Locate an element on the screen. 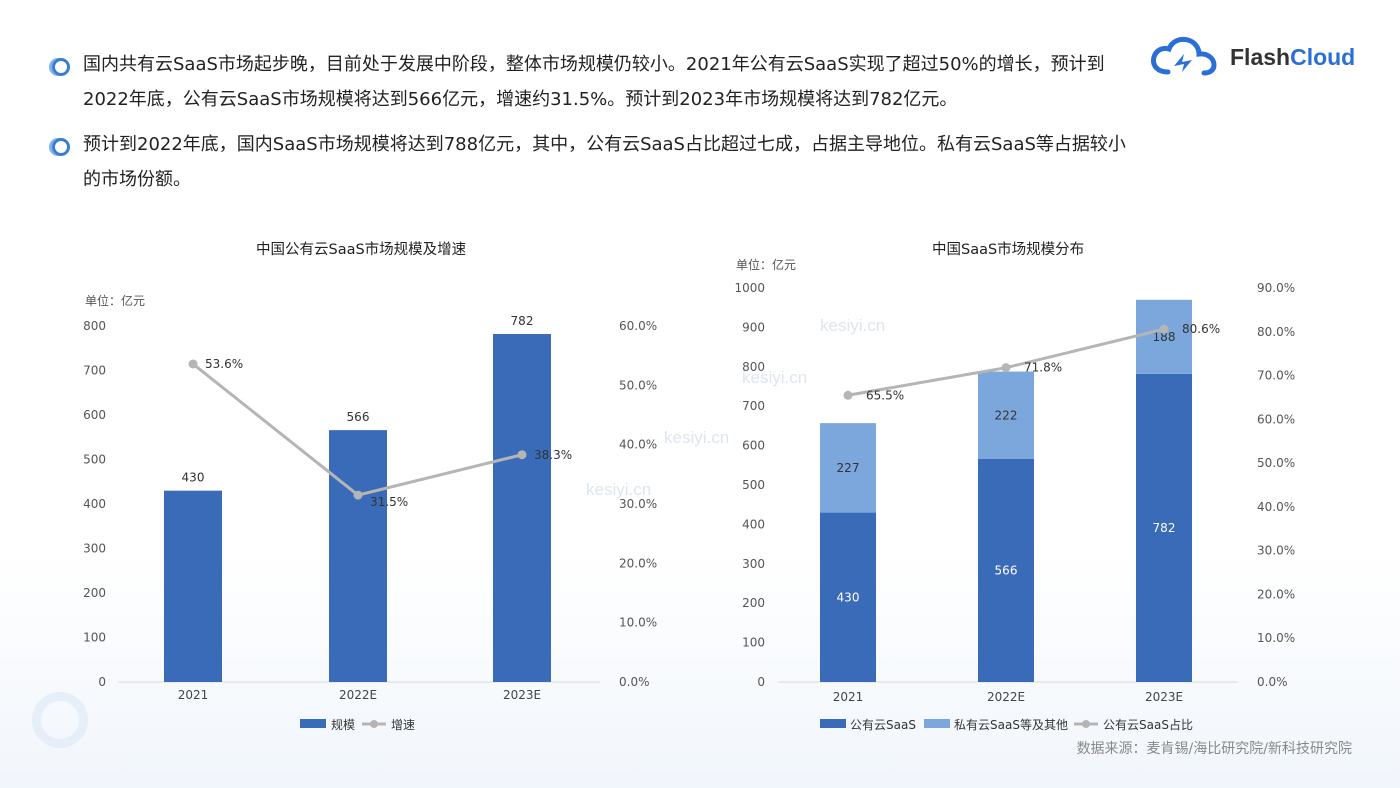 This screenshot has height=788, width=1400. chart2-unit: 单位：亿元 is located at coordinates (766, 265).